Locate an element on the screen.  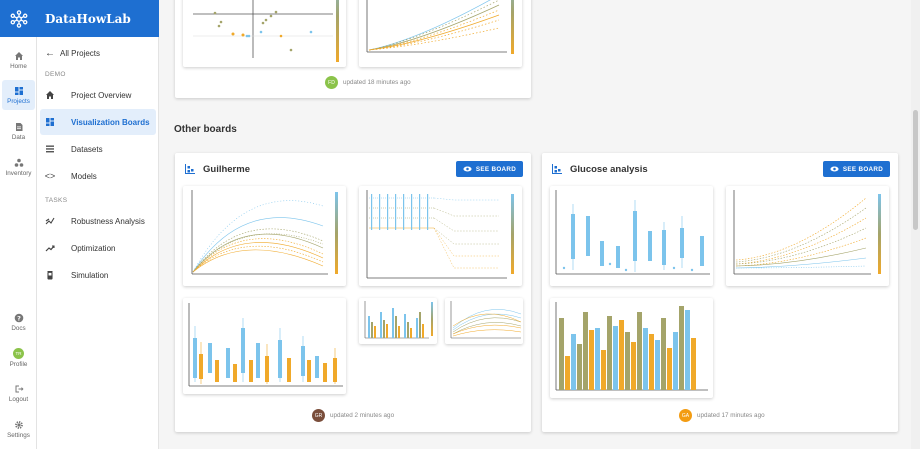
parallel-chart is located at coordinates (440, 234).